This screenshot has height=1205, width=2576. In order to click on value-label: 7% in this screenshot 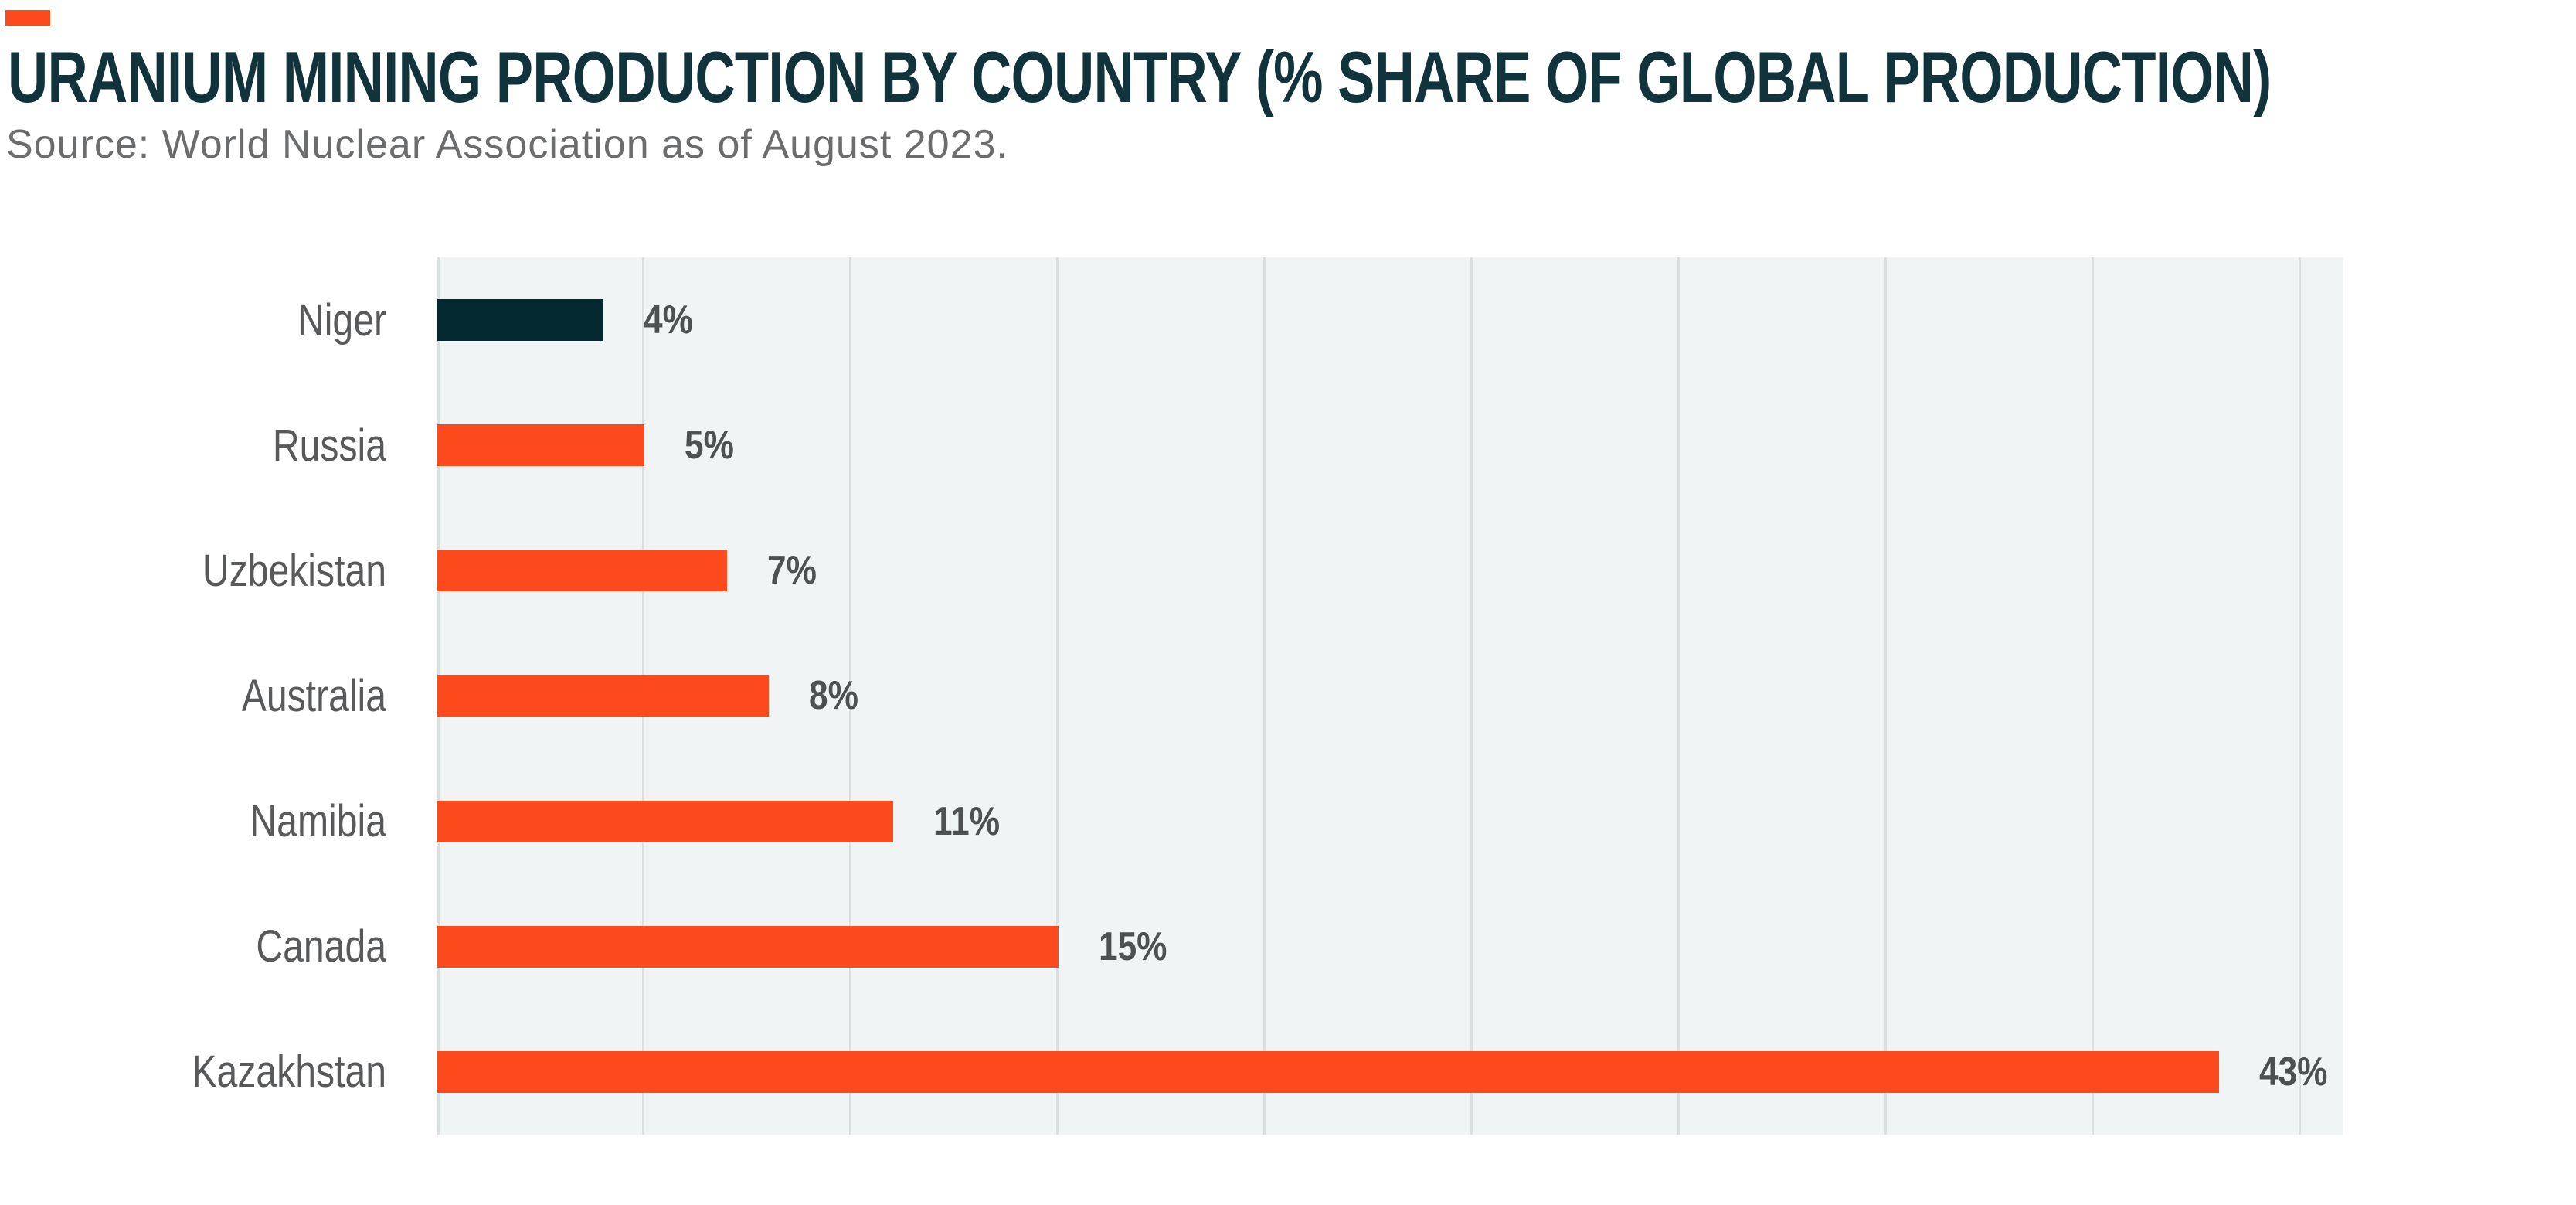, I will do `click(792, 571)`.